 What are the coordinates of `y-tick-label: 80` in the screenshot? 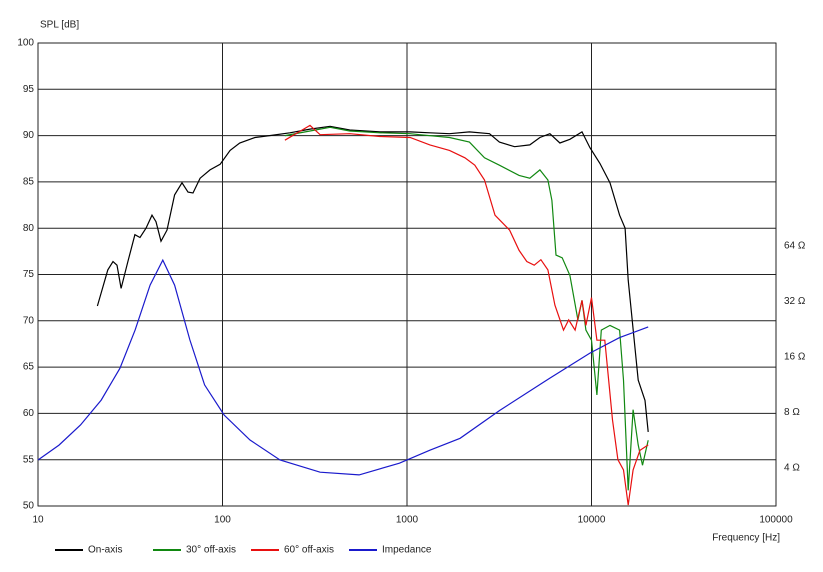 It's located at (29, 228).